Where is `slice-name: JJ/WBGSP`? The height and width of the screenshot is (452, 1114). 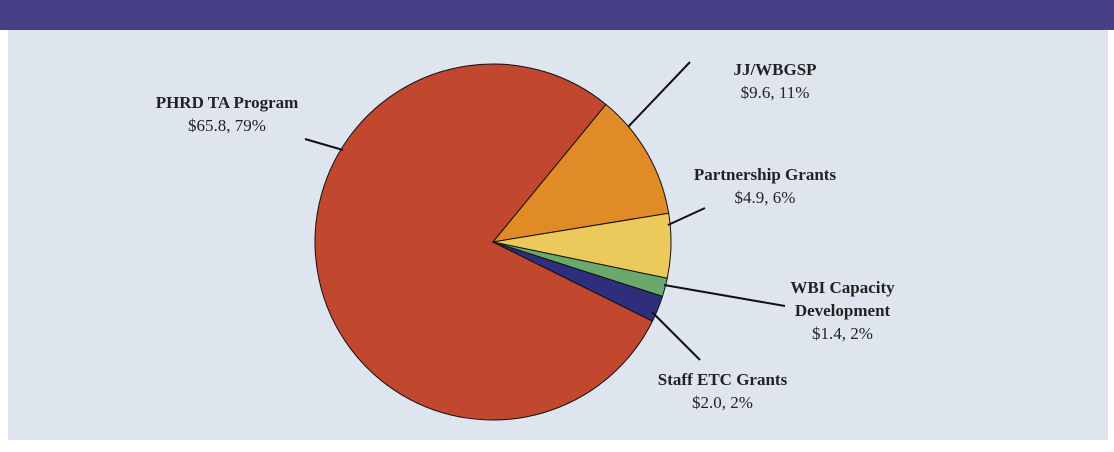
slice-name: JJ/WBGSP is located at coordinates (775, 69).